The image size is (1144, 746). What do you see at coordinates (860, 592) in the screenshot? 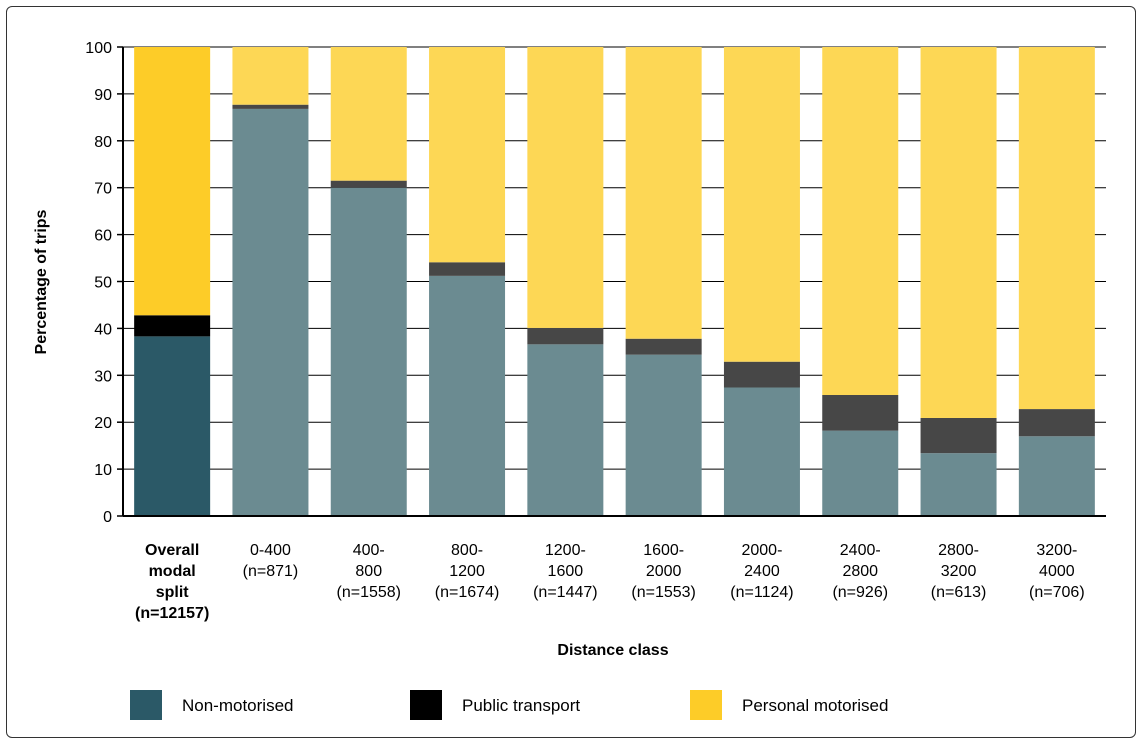
I see `x-category-label: (n=926)` at bounding box center [860, 592].